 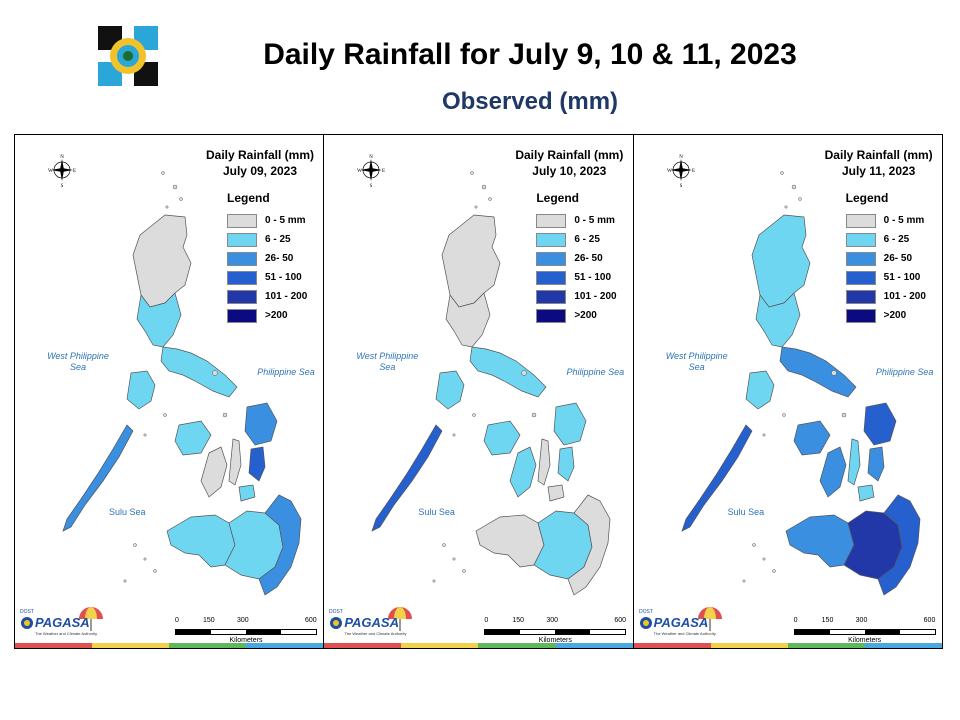 What do you see at coordinates (260, 155) in the screenshot?
I see `panel-title-text: Daily Rainfall (mm)` at bounding box center [260, 155].